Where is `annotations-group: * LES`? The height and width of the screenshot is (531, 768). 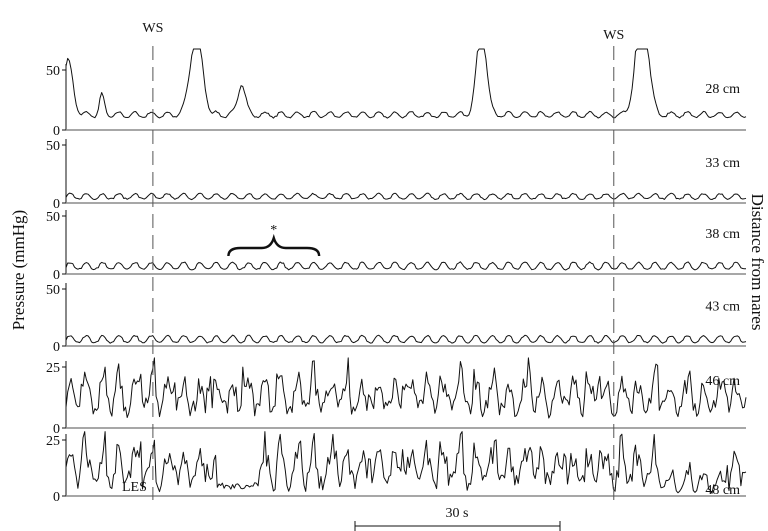 annotations-group: * LES is located at coordinates (221, 359).